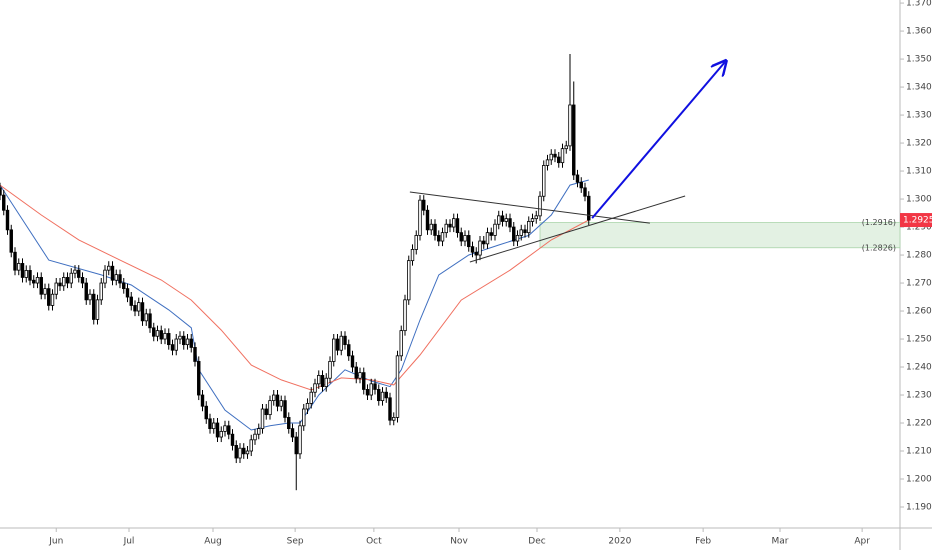 This screenshot has width=932, height=550. I want to click on x-tick-label: Mar, so click(780, 542).